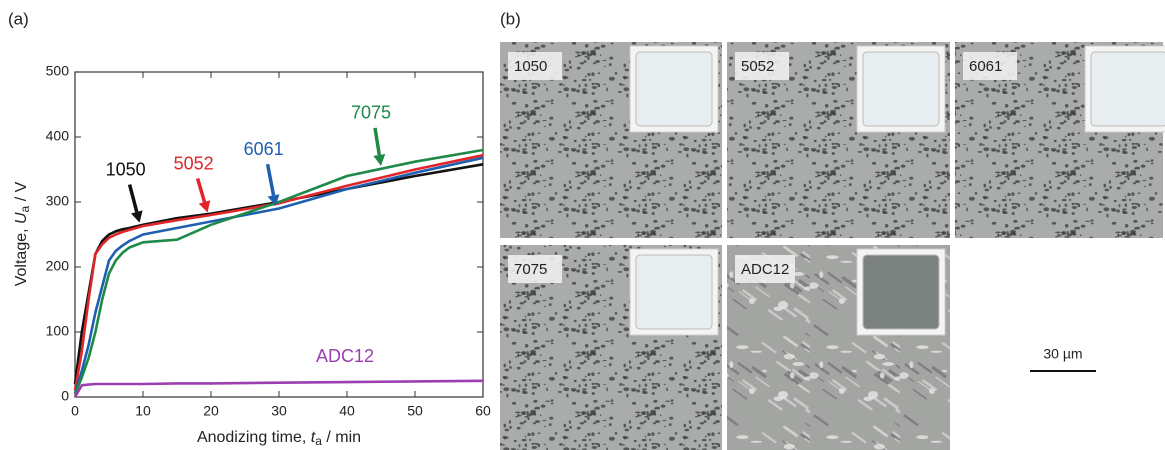  What do you see at coordinates (1062, 354) in the screenshot?
I see `scale-bar-label: 30 µm` at bounding box center [1062, 354].